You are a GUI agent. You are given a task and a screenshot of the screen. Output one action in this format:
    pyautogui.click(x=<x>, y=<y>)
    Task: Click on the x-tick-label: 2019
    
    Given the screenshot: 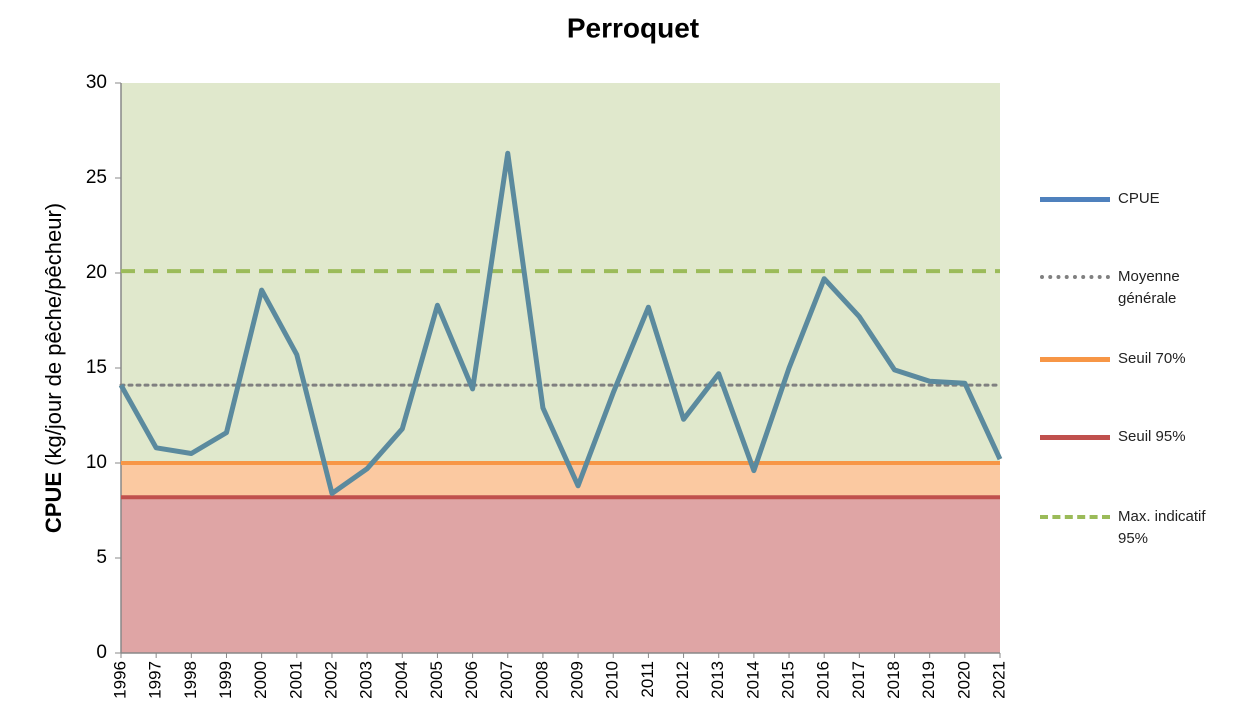 What is the action you would take?
    pyautogui.click(x=928, y=680)
    